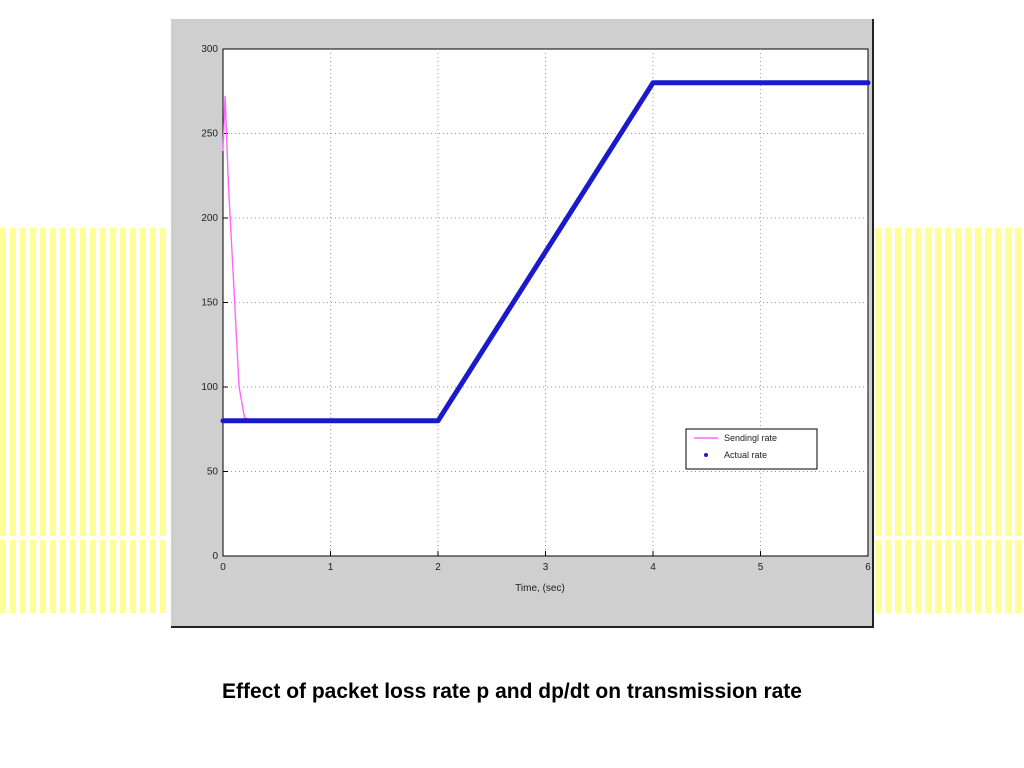  Describe the element at coordinates (868, 567) in the screenshot. I see `x-tick-label: 6` at that location.